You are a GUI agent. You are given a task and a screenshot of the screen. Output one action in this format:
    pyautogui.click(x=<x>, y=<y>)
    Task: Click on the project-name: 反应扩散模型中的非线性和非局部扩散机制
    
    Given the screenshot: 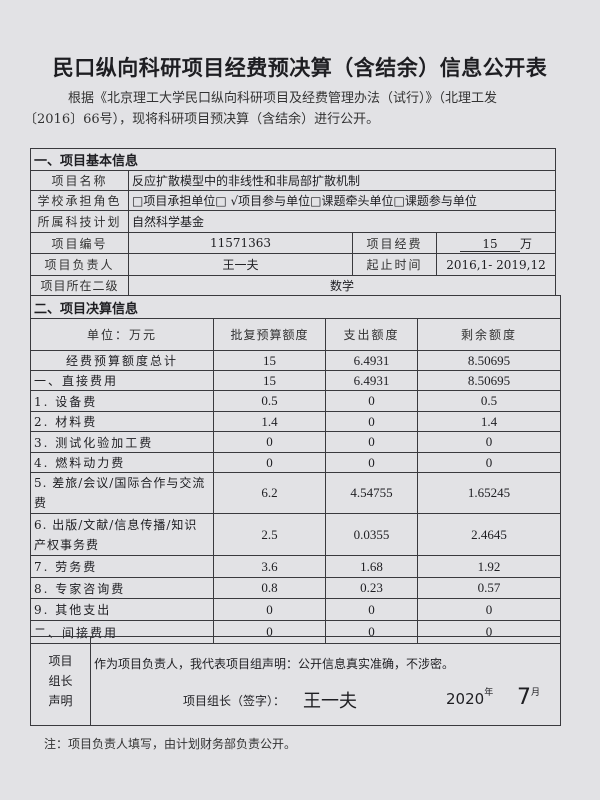 What is the action you would take?
    pyautogui.click(x=342, y=180)
    